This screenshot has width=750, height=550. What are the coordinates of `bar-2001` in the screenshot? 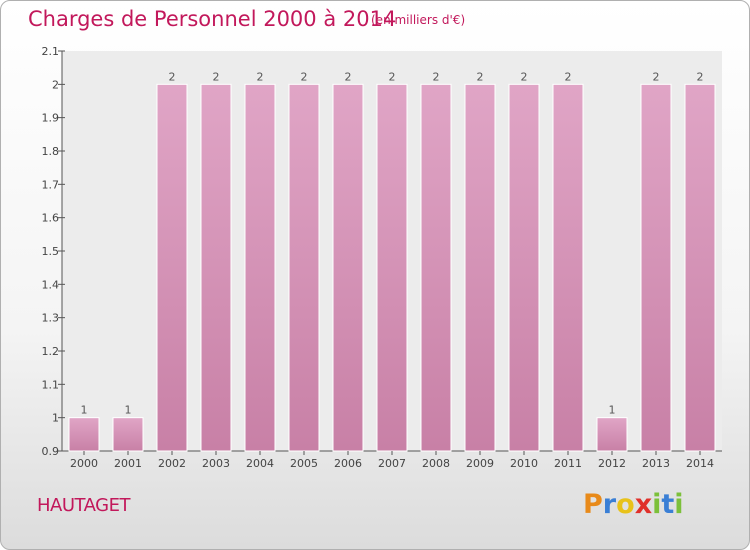 It's located at (128, 434).